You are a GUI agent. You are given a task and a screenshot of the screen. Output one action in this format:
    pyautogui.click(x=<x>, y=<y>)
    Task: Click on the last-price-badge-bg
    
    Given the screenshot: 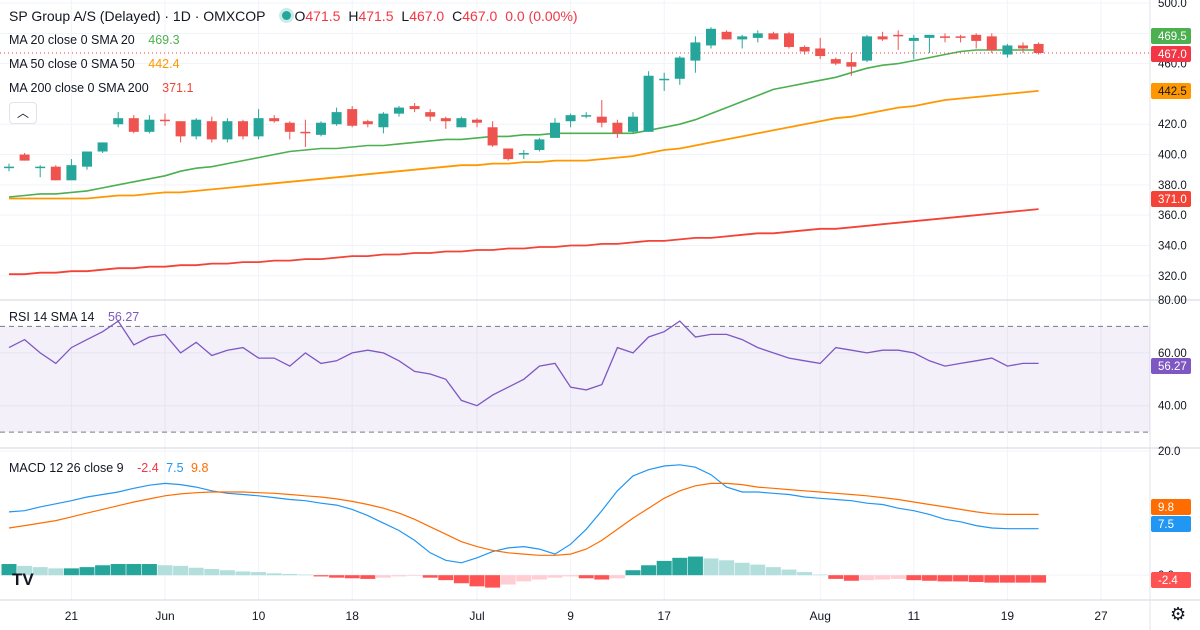 What is the action you would take?
    pyautogui.click(x=1171, y=54)
    